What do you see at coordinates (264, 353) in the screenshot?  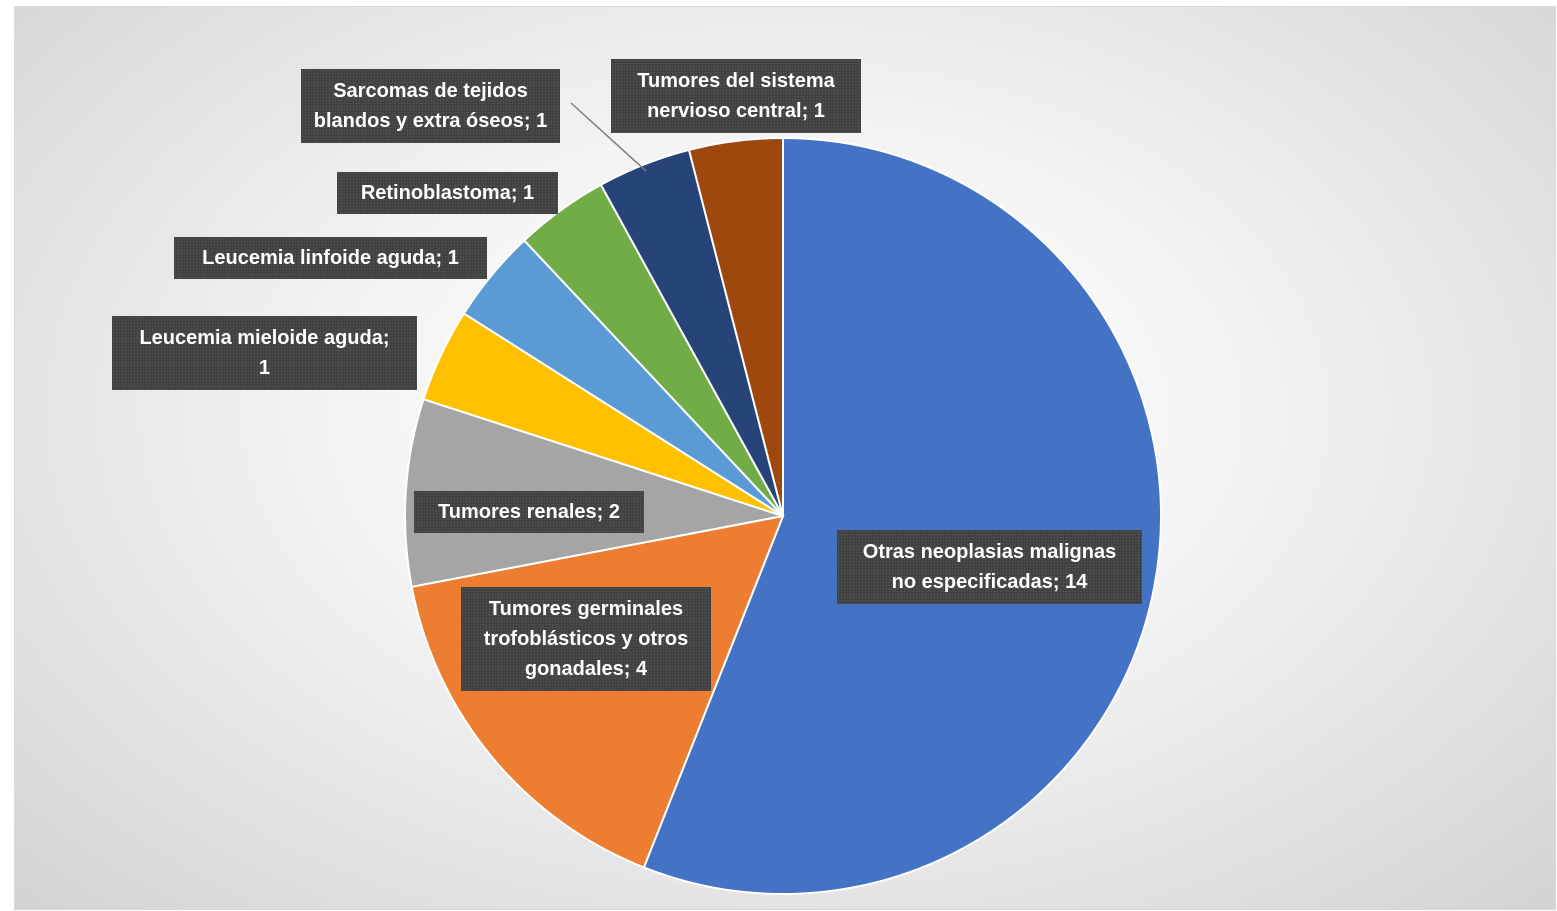 I see `label-leucemia-mieloide: Leucemia mieloide aguda; 1` at bounding box center [264, 353].